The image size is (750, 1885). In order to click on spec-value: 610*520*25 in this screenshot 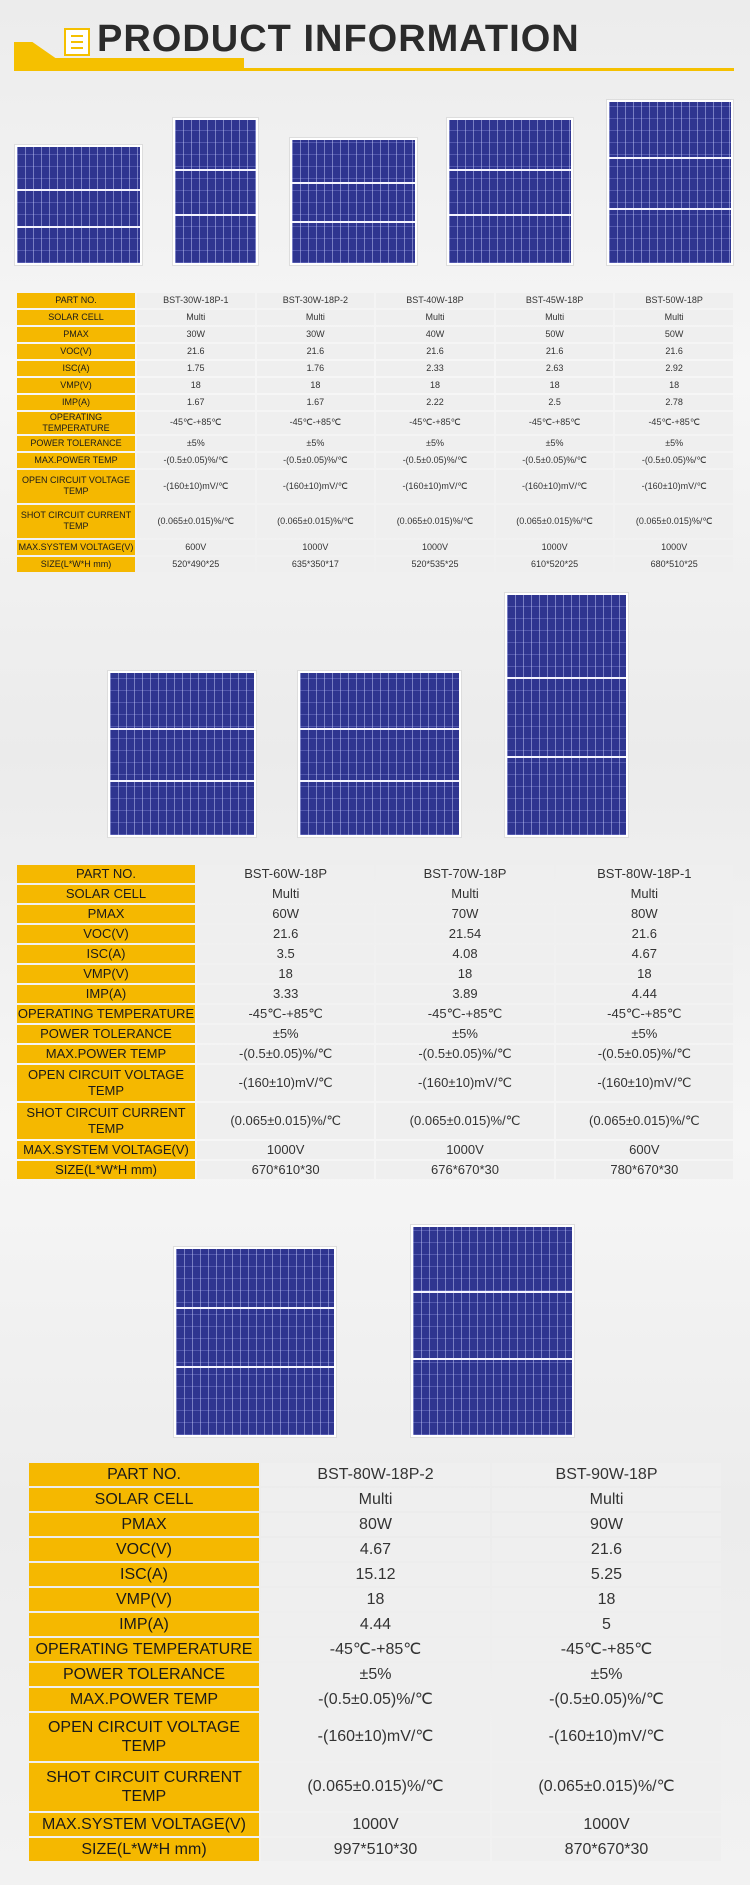, I will do `click(554, 564)`.